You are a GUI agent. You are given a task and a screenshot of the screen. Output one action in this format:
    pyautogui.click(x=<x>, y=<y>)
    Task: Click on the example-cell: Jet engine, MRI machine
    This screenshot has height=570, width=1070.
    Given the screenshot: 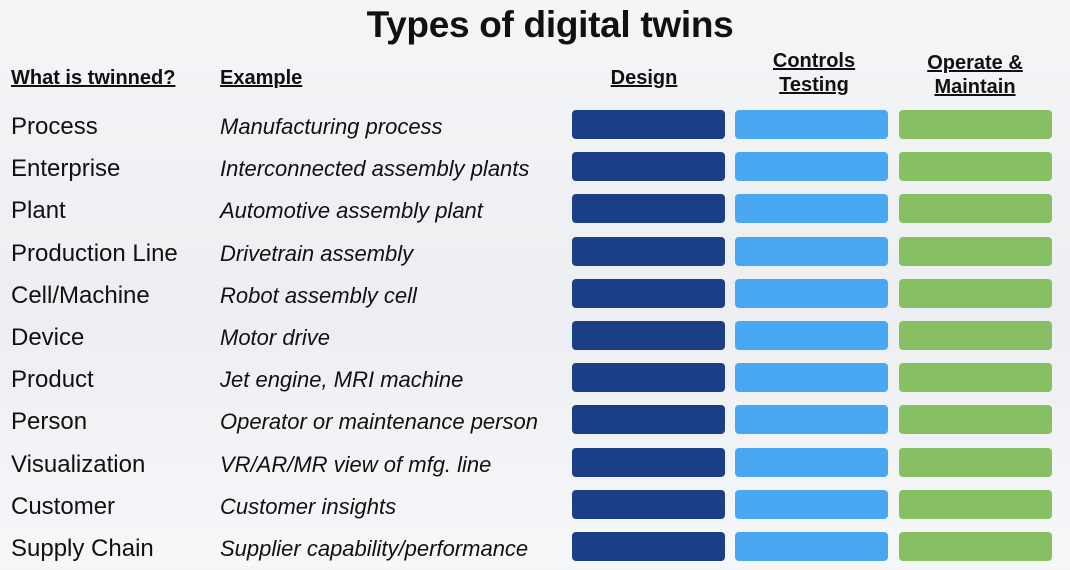 What is the action you would take?
    pyautogui.click(x=342, y=380)
    